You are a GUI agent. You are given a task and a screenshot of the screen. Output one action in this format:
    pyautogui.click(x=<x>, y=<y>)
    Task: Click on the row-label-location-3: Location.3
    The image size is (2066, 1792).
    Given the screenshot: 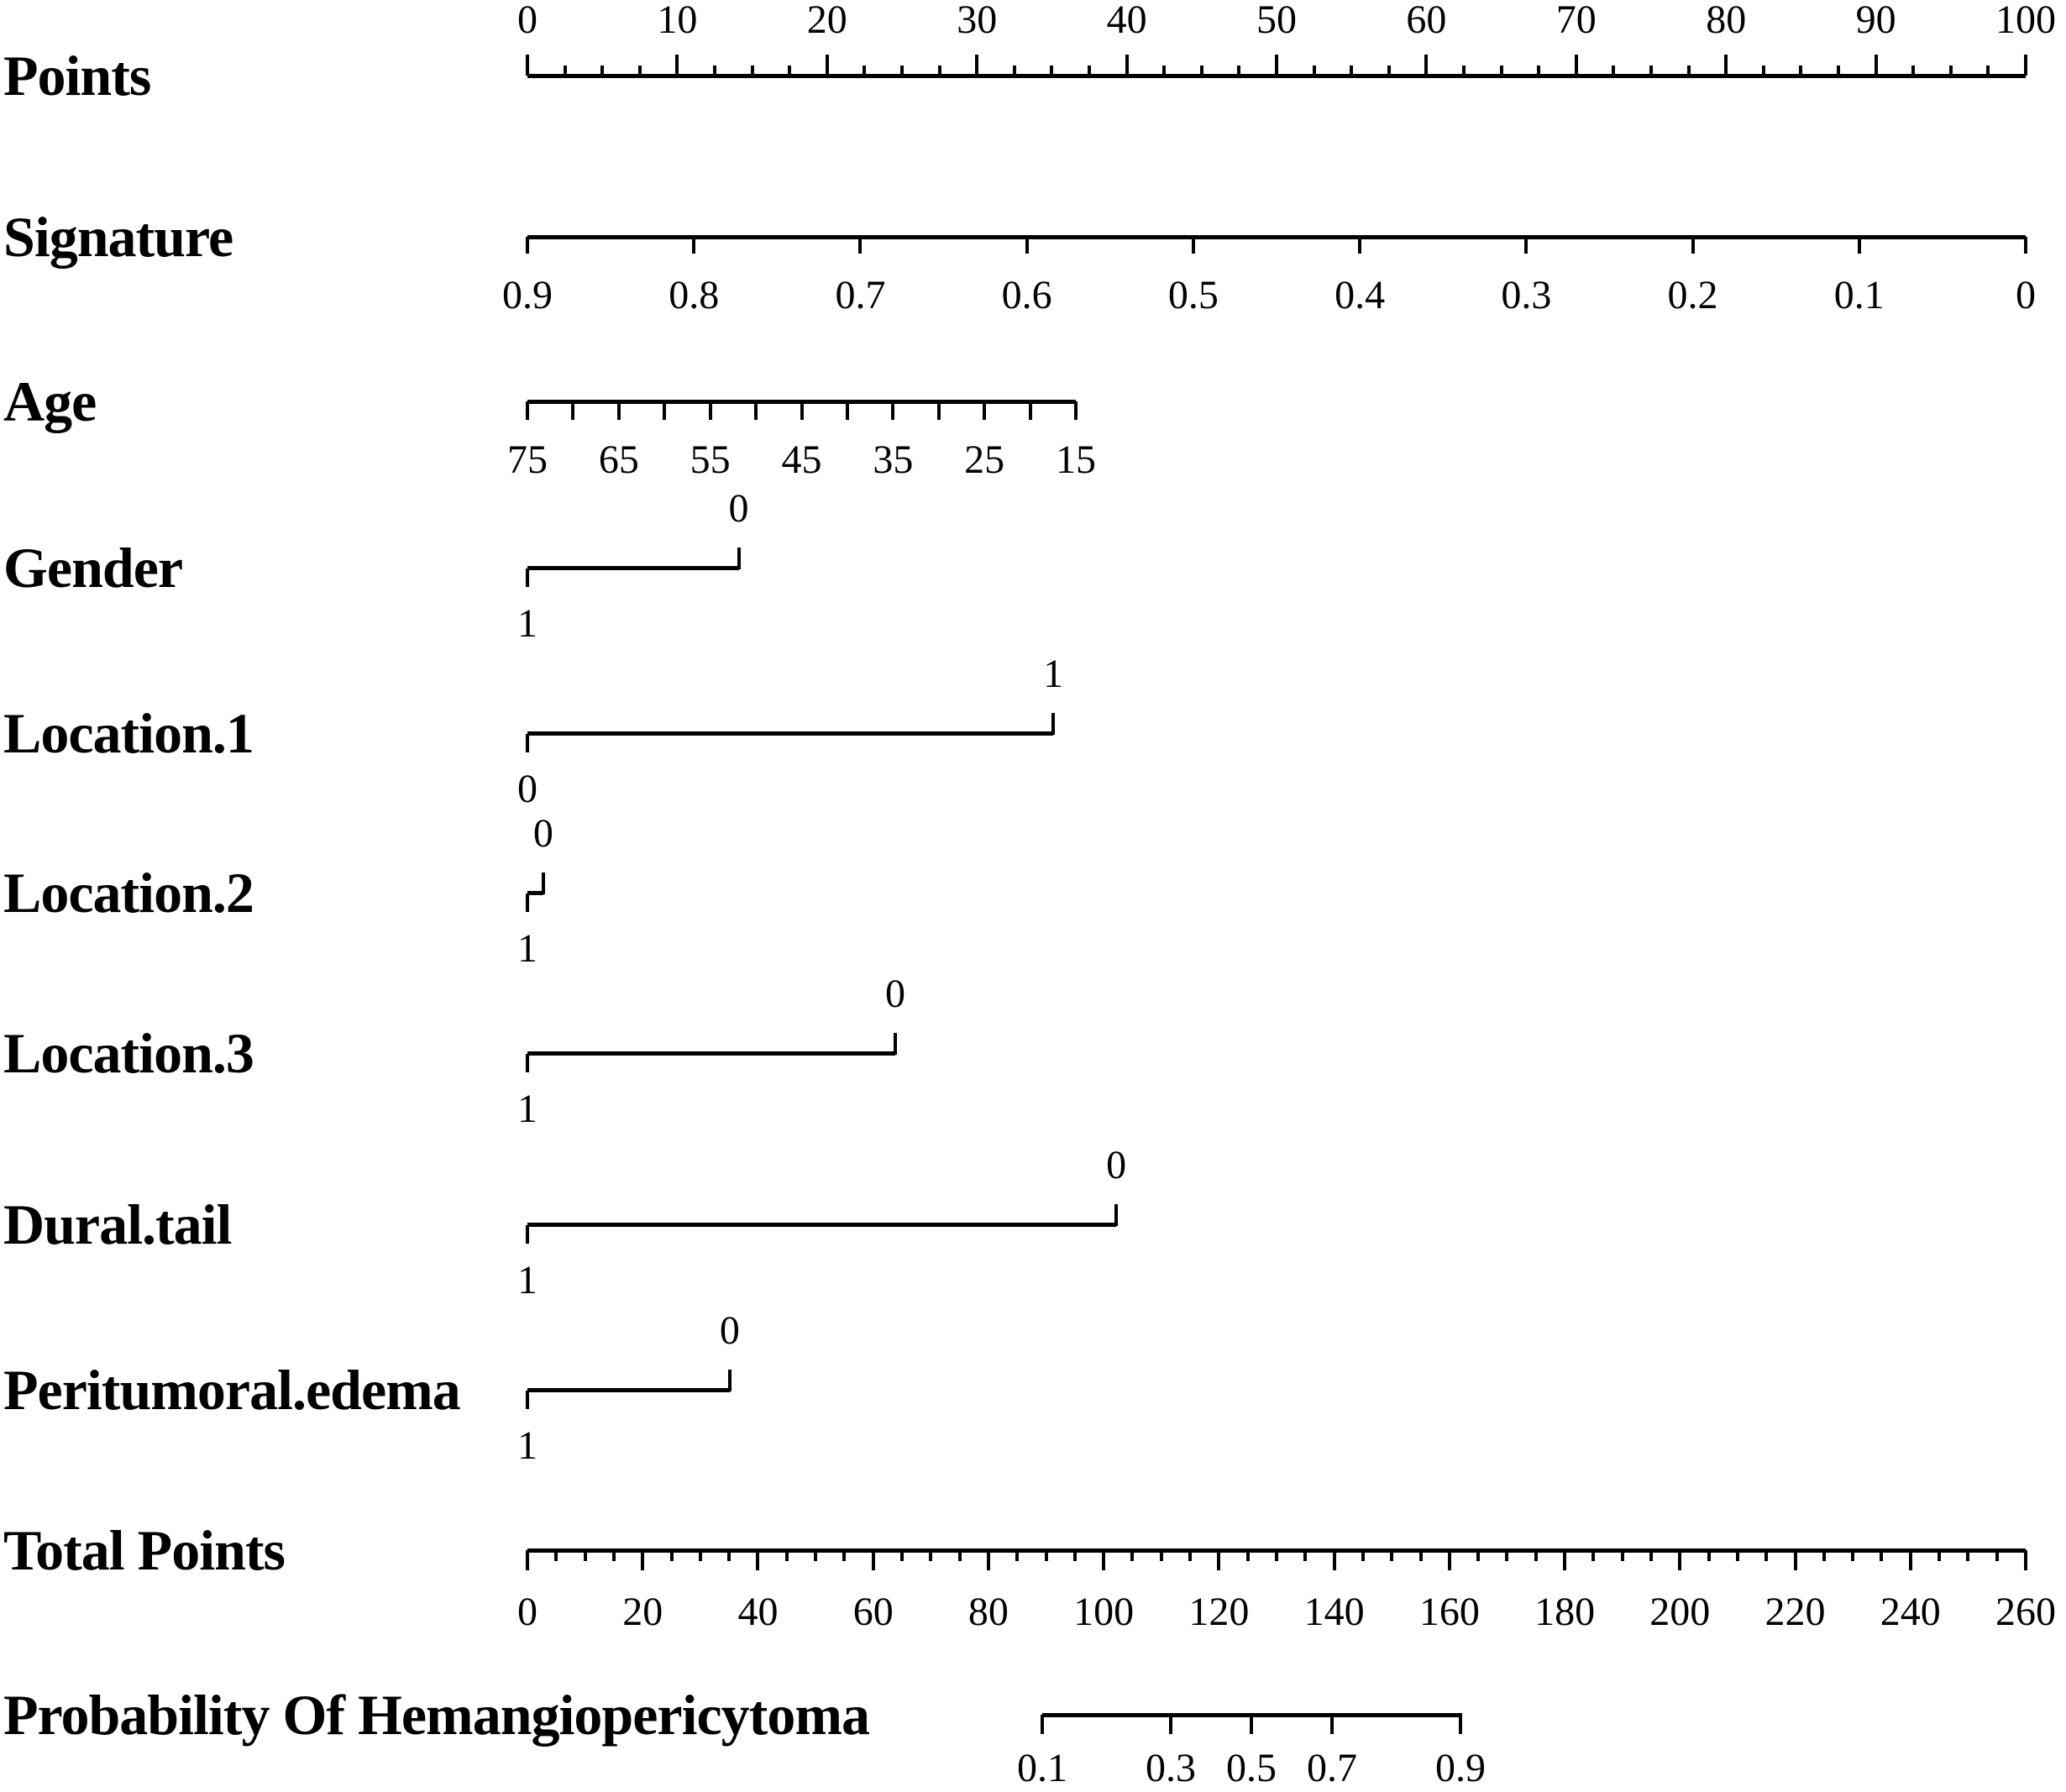 What is the action you would take?
    pyautogui.click(x=128, y=1053)
    